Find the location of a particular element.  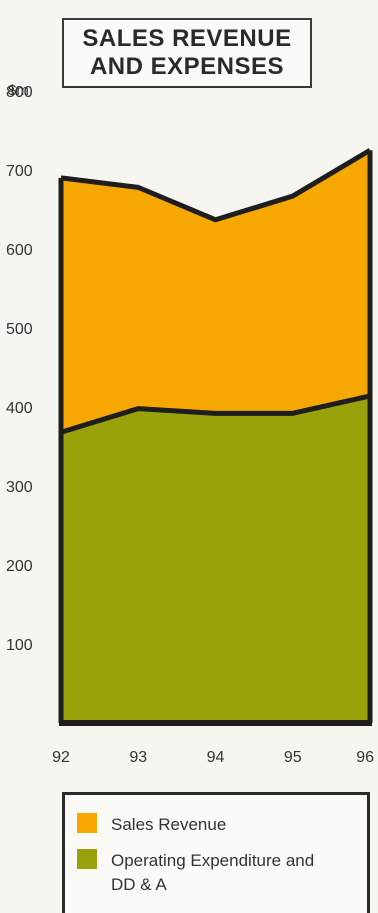

legend-item-operating-expenditure: Operating Expenditure and DD & A is located at coordinates (209, 873).